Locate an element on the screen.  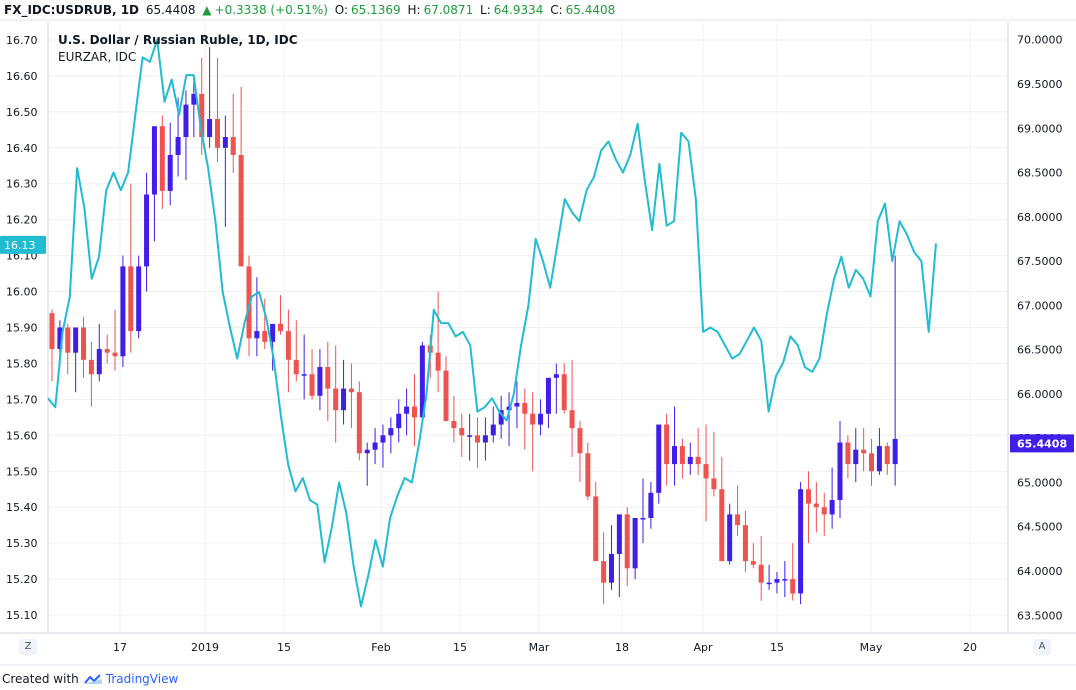
left-scale-button: Z is located at coordinates (28, 647).